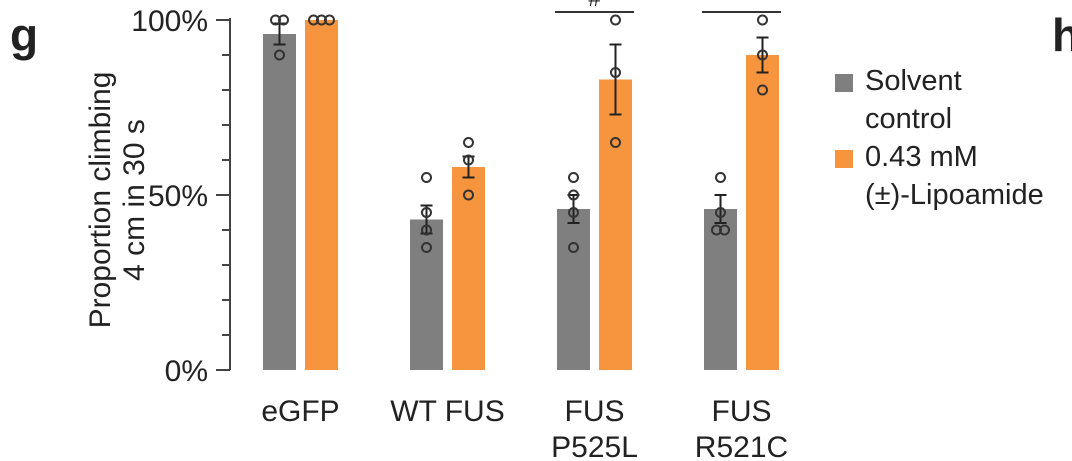  I want to click on x-tick-label: R521C, so click(741, 446).